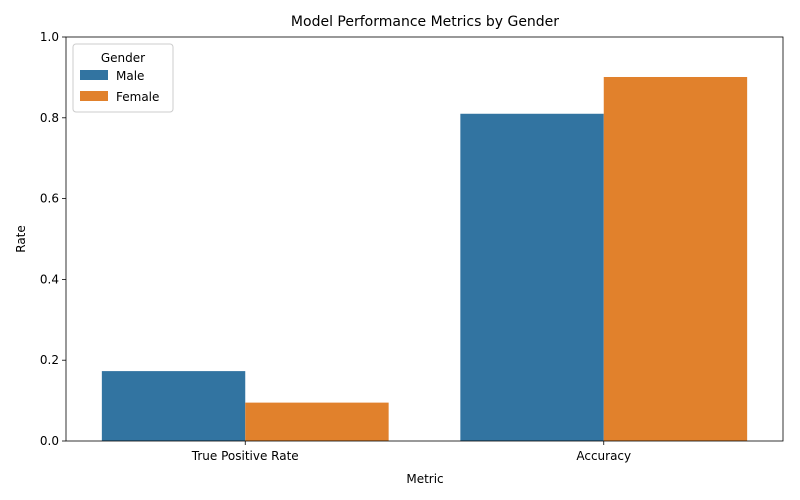 This screenshot has height=500, width=800. What do you see at coordinates (49, 37) in the screenshot?
I see `y-tick-label: 1.0` at bounding box center [49, 37].